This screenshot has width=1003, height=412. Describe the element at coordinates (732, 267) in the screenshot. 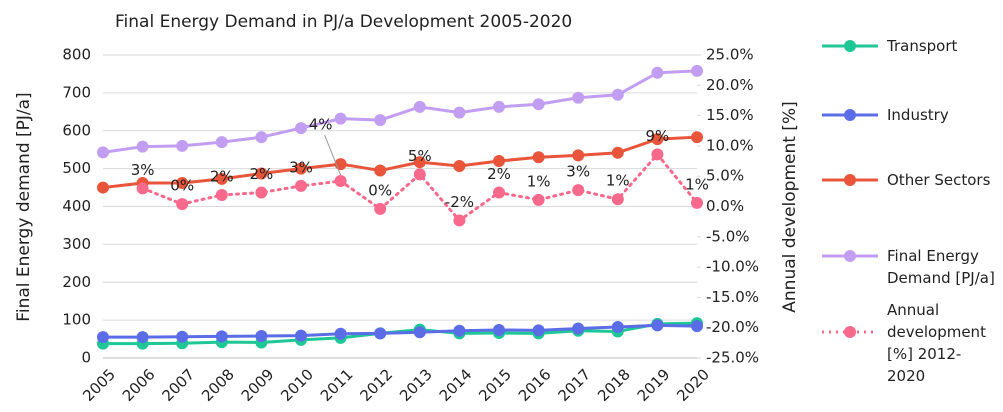

I see `y2-tick-label: -10.0%` at that location.